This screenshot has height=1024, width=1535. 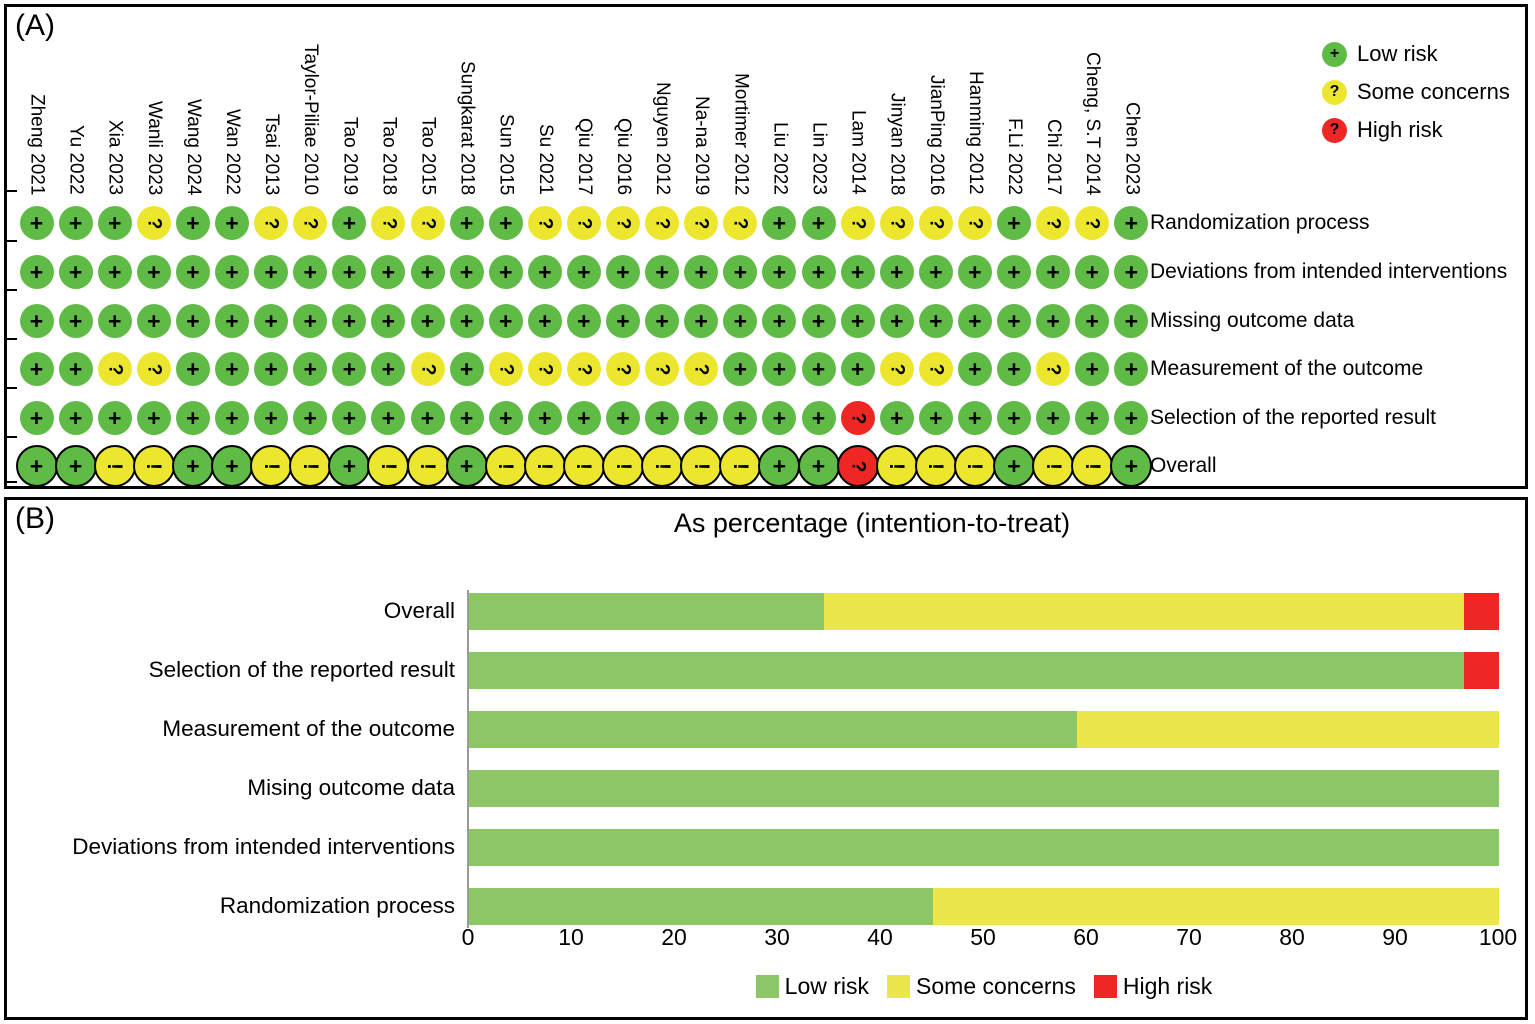 What do you see at coordinates (1054, 156) in the screenshot?
I see `study-label: Chi 2017` at bounding box center [1054, 156].